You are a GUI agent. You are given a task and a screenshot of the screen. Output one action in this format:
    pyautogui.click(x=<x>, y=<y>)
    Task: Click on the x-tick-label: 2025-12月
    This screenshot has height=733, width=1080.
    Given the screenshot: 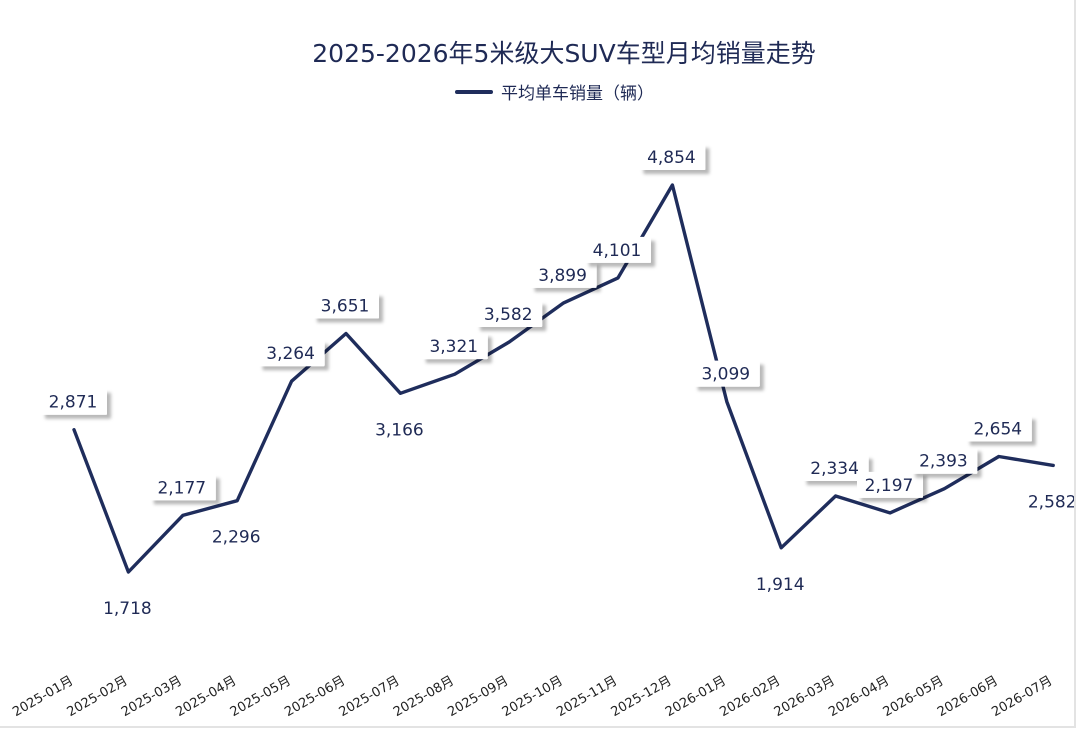 What is the action you would take?
    pyautogui.click(x=642, y=696)
    